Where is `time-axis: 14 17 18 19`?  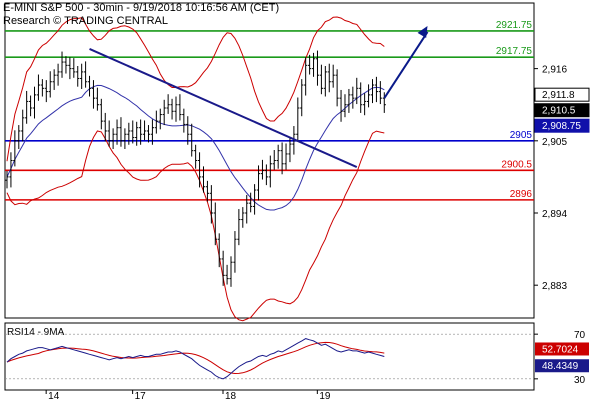 time-axis: 14 17 18 19 is located at coordinates (188, 395).